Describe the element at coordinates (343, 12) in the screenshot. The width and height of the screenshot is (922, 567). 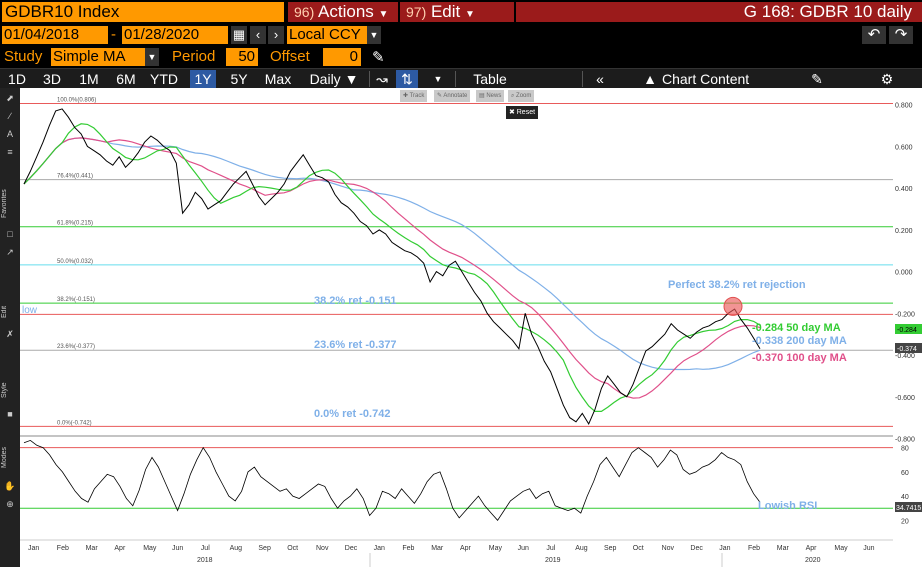
I see `actions-menu: 96) Actions ▼` at that location.